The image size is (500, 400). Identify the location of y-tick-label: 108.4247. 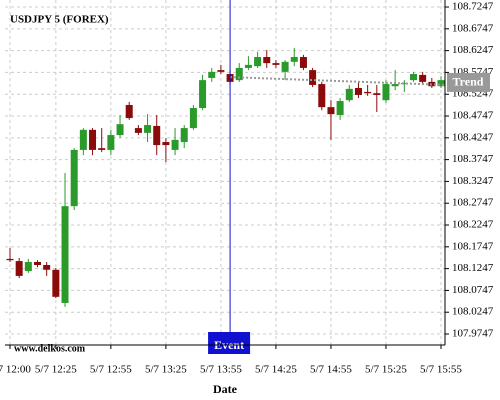
(473, 137).